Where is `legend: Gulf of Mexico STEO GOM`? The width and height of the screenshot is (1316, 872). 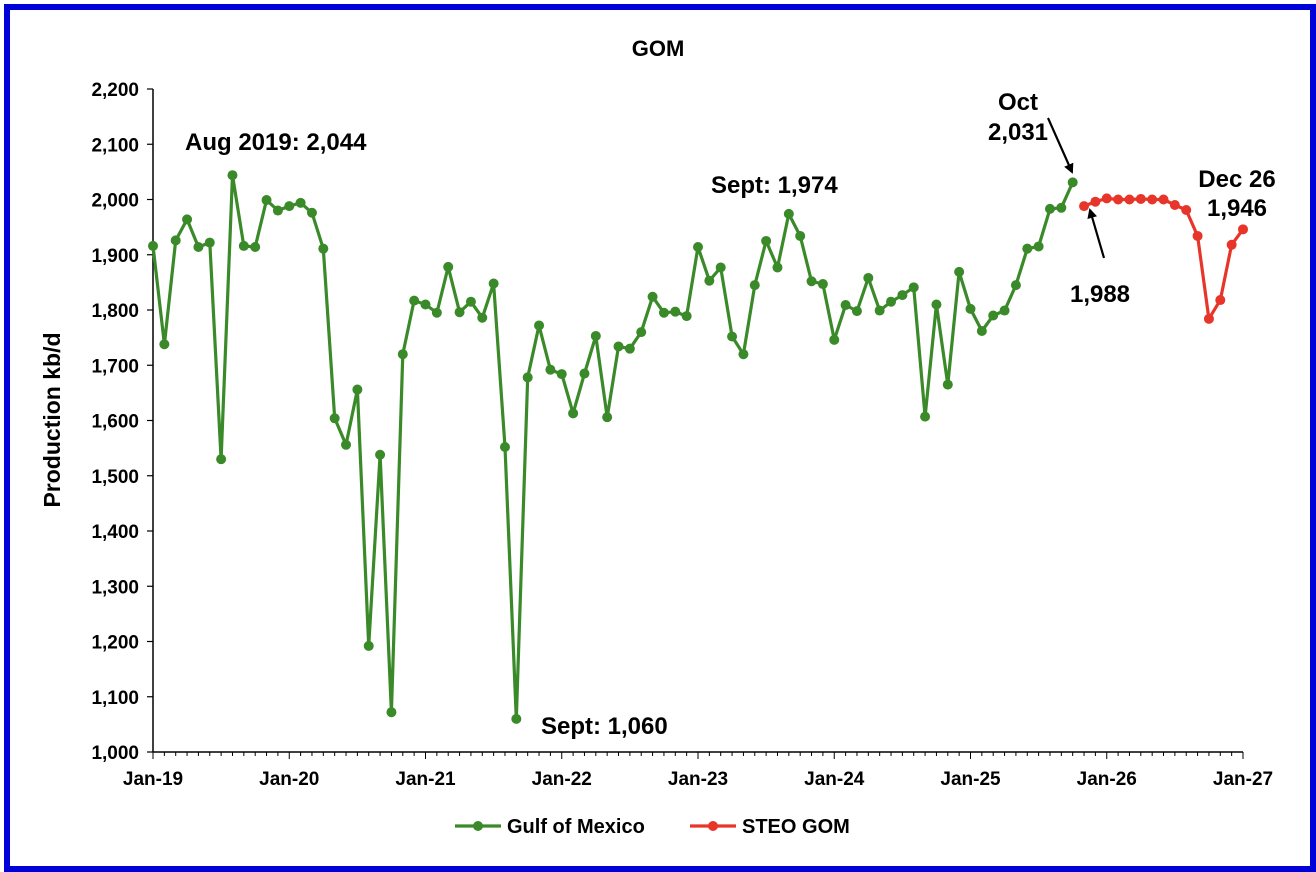 legend: Gulf of Mexico STEO GOM is located at coordinates (652, 827).